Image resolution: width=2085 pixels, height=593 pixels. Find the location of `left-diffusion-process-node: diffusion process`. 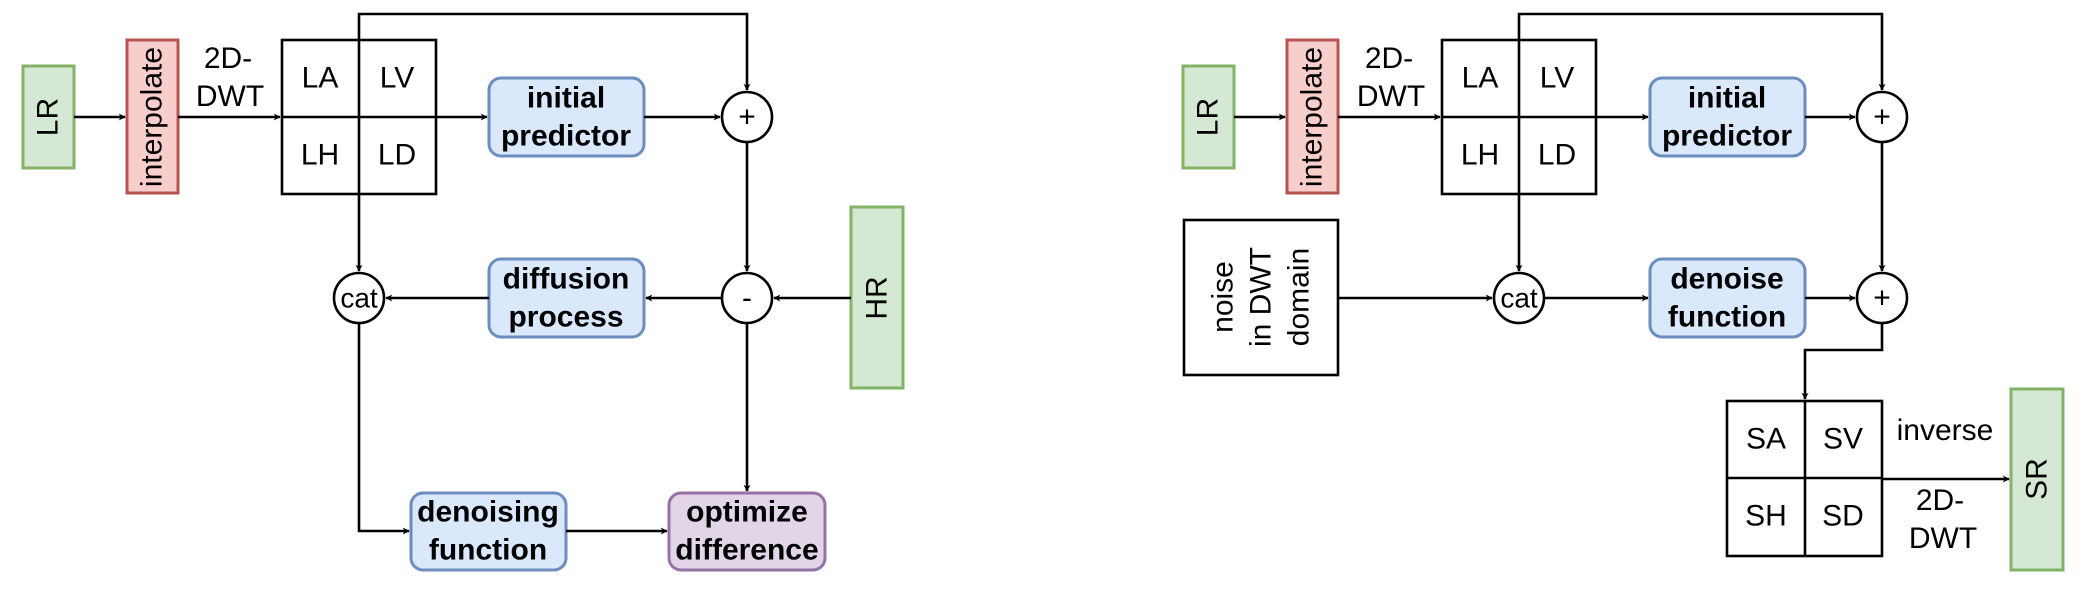

left-diffusion-process-node: diffusion process is located at coordinates (566, 298).